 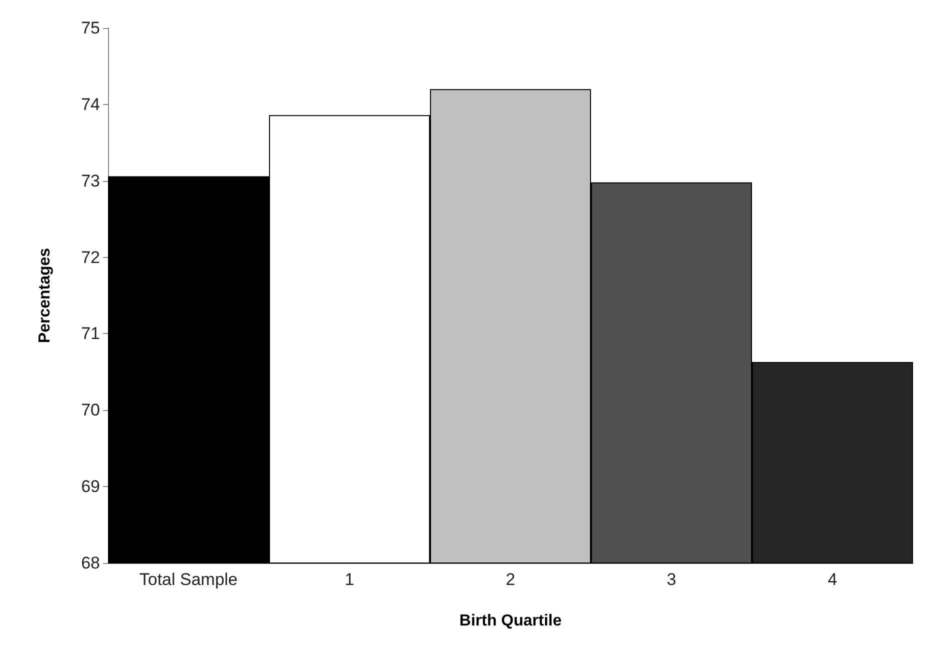 I want to click on x-tick-label: 1, so click(x=349, y=579).